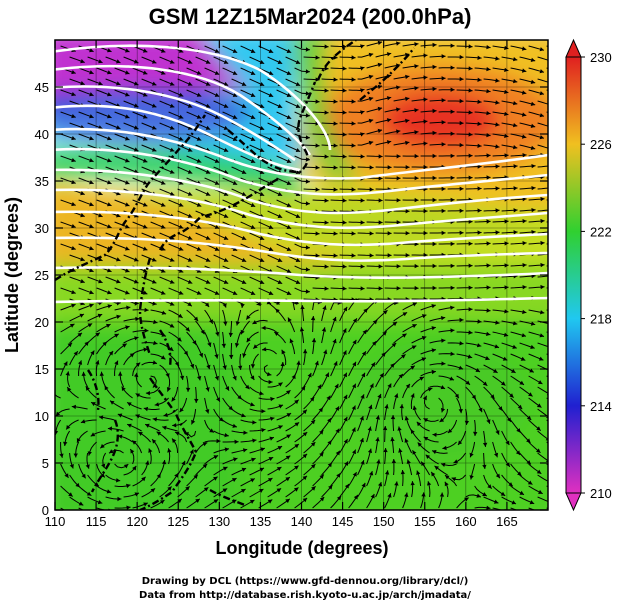  Describe the element at coordinates (42, 416) in the screenshot. I see `y-tick-label-2: 10` at that location.